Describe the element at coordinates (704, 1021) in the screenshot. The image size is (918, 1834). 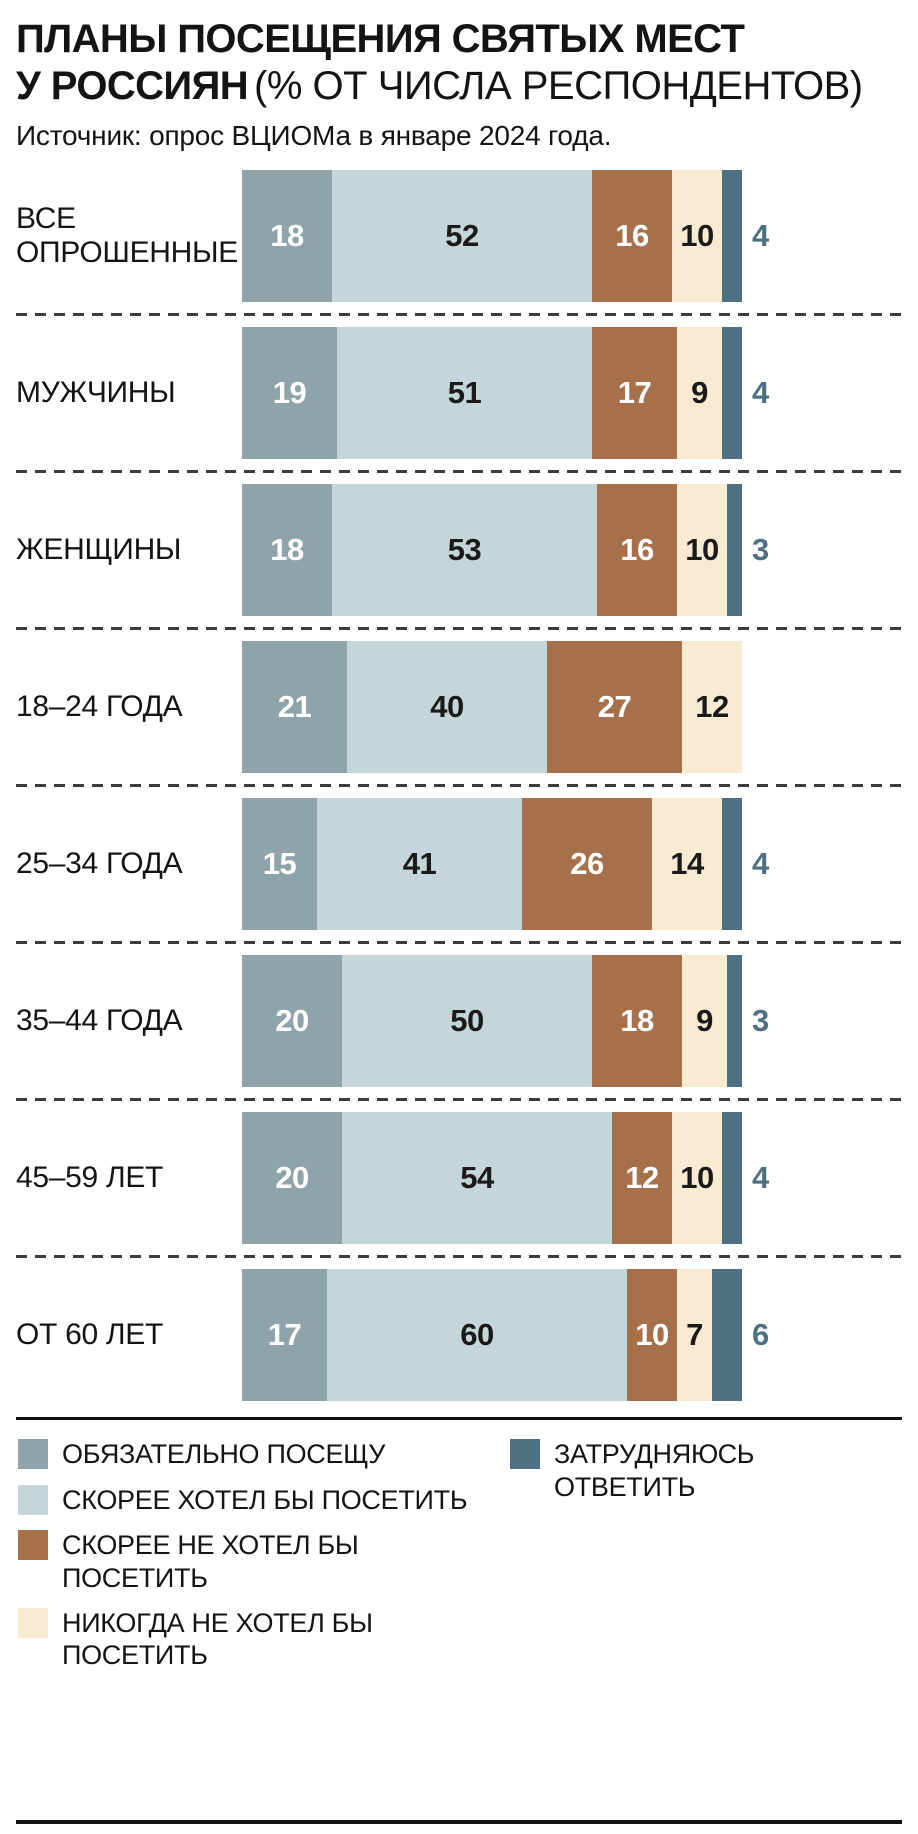
I see `bar-segment: 9` at that location.